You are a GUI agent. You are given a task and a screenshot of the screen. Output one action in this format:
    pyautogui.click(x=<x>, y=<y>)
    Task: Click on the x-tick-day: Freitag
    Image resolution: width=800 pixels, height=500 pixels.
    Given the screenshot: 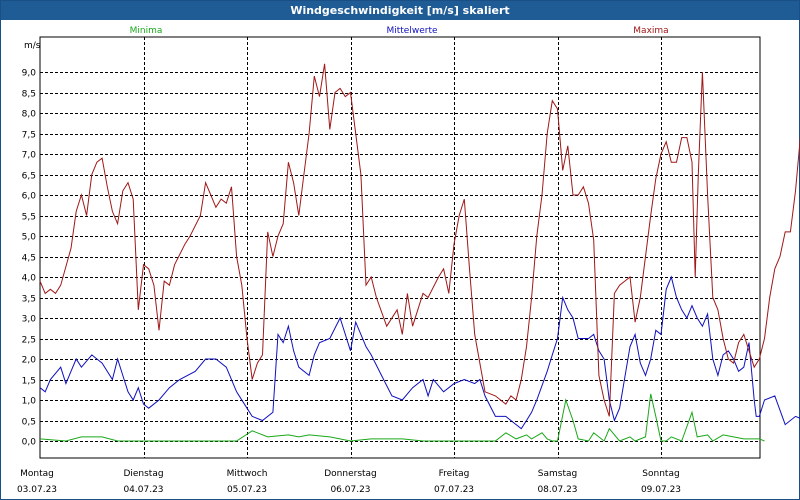 What is the action you would take?
    pyautogui.click(x=454, y=474)
    